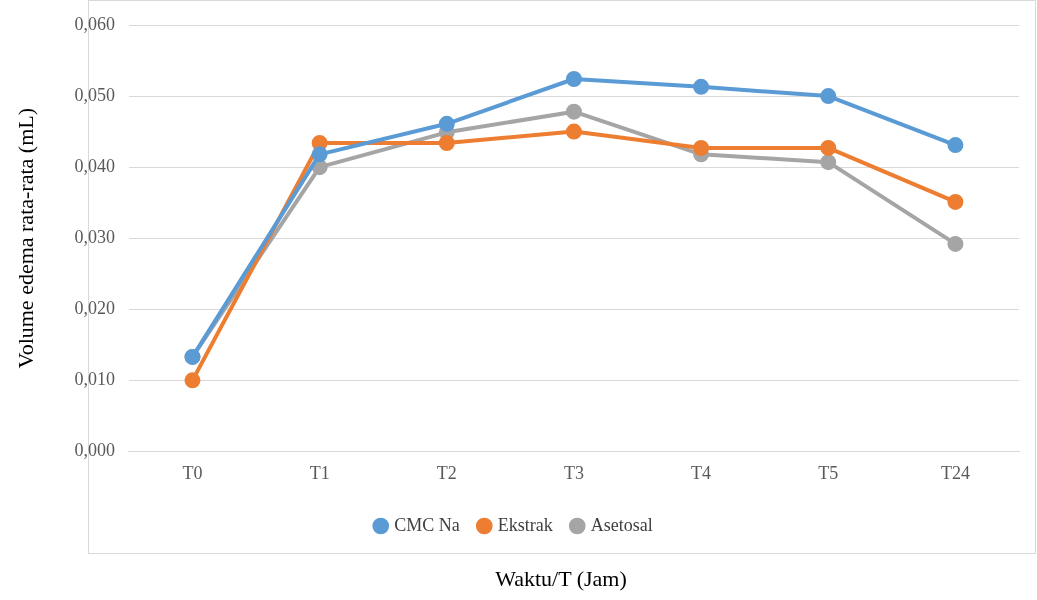 The image size is (1037, 600). Describe the element at coordinates (573, 472) in the screenshot. I see `x-tick-label: T3` at that location.